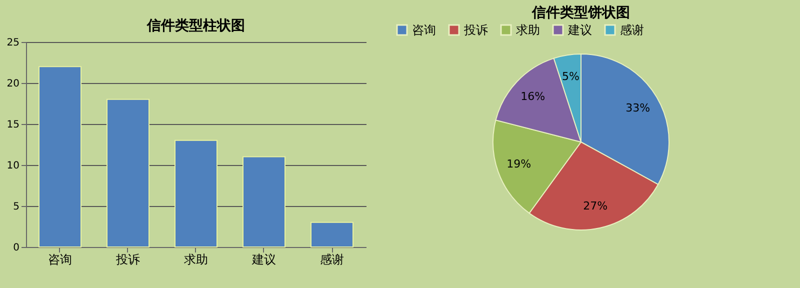 Image resolution: width=800 pixels, height=288 pixels. What do you see at coordinates (127, 259) in the screenshot?
I see `x-tick-label: 投诉` at bounding box center [127, 259].